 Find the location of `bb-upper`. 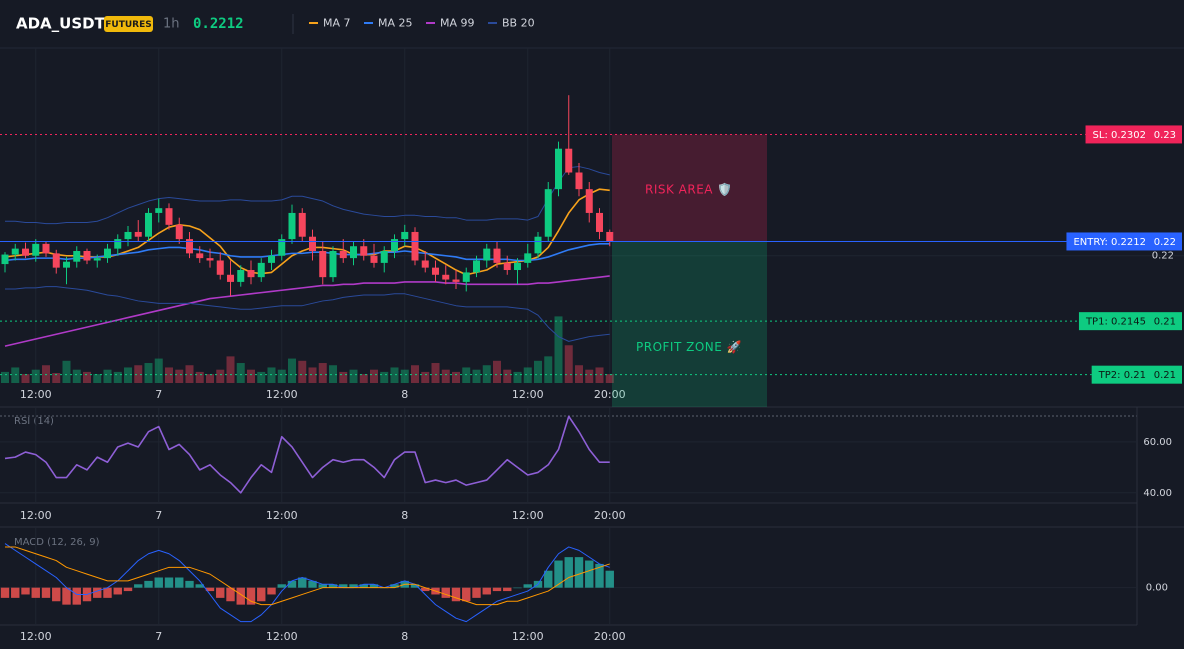

bb-upper is located at coordinates (307, 195).